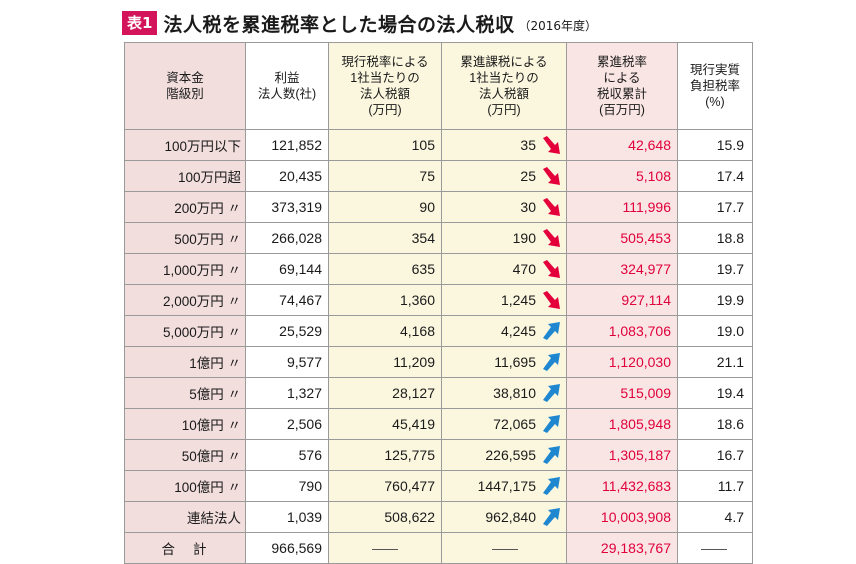 This screenshot has height=564, width=856. Describe the element at coordinates (510, 517) in the screenshot. I see `progressive-tax-value: 962,840` at that location.